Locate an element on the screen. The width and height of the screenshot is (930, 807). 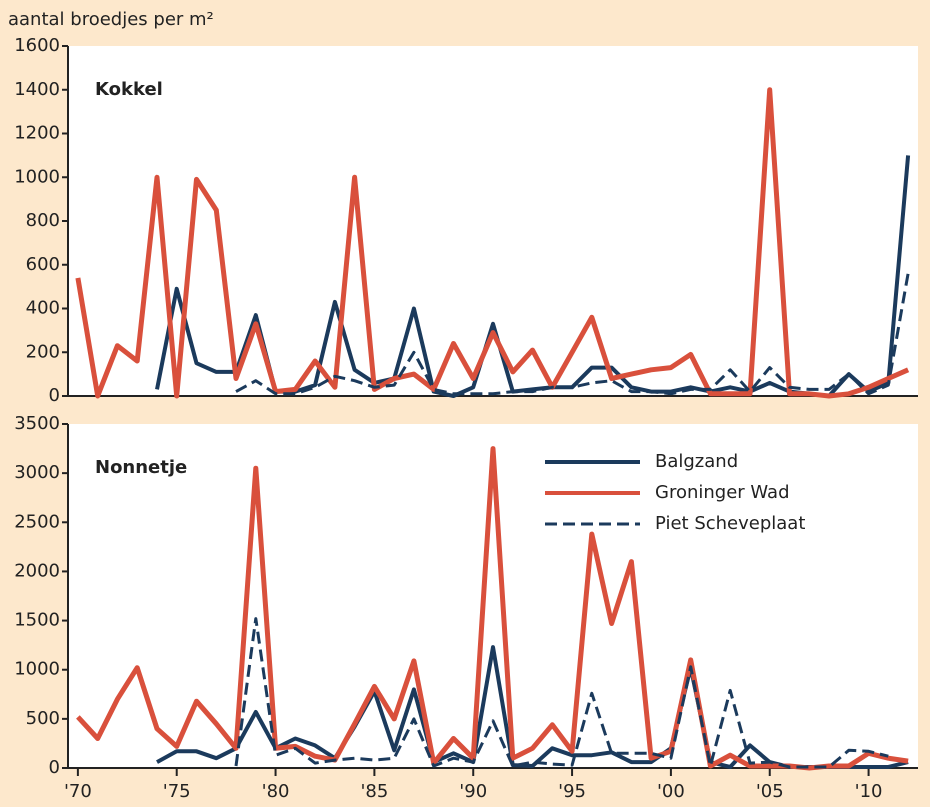
x-tick-label: '85 is located at coordinates (374, 791).